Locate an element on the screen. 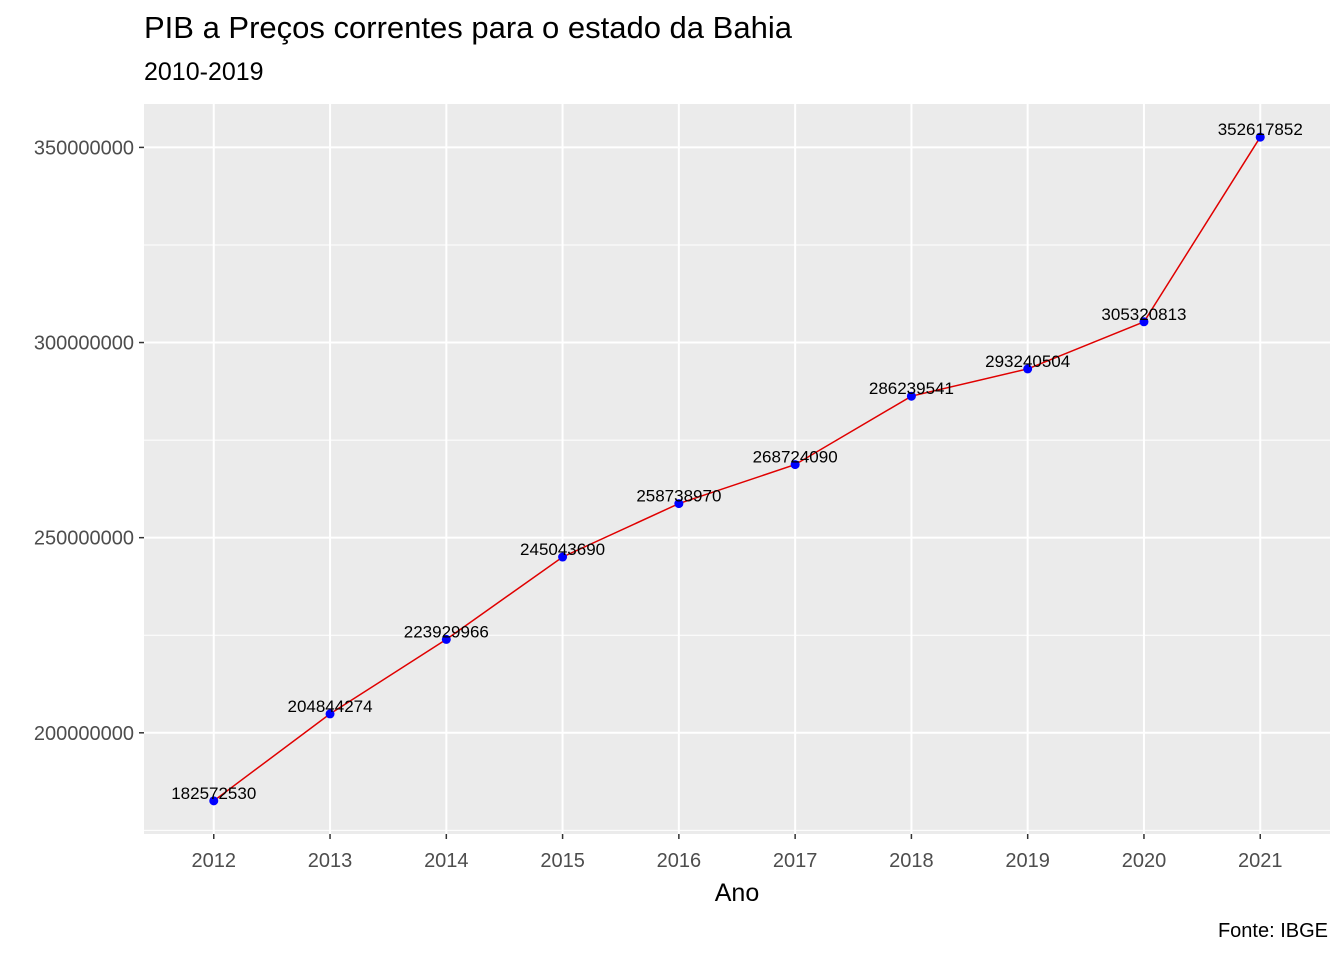 The image size is (1344, 960). data-label: 258738970 is located at coordinates (678, 496).